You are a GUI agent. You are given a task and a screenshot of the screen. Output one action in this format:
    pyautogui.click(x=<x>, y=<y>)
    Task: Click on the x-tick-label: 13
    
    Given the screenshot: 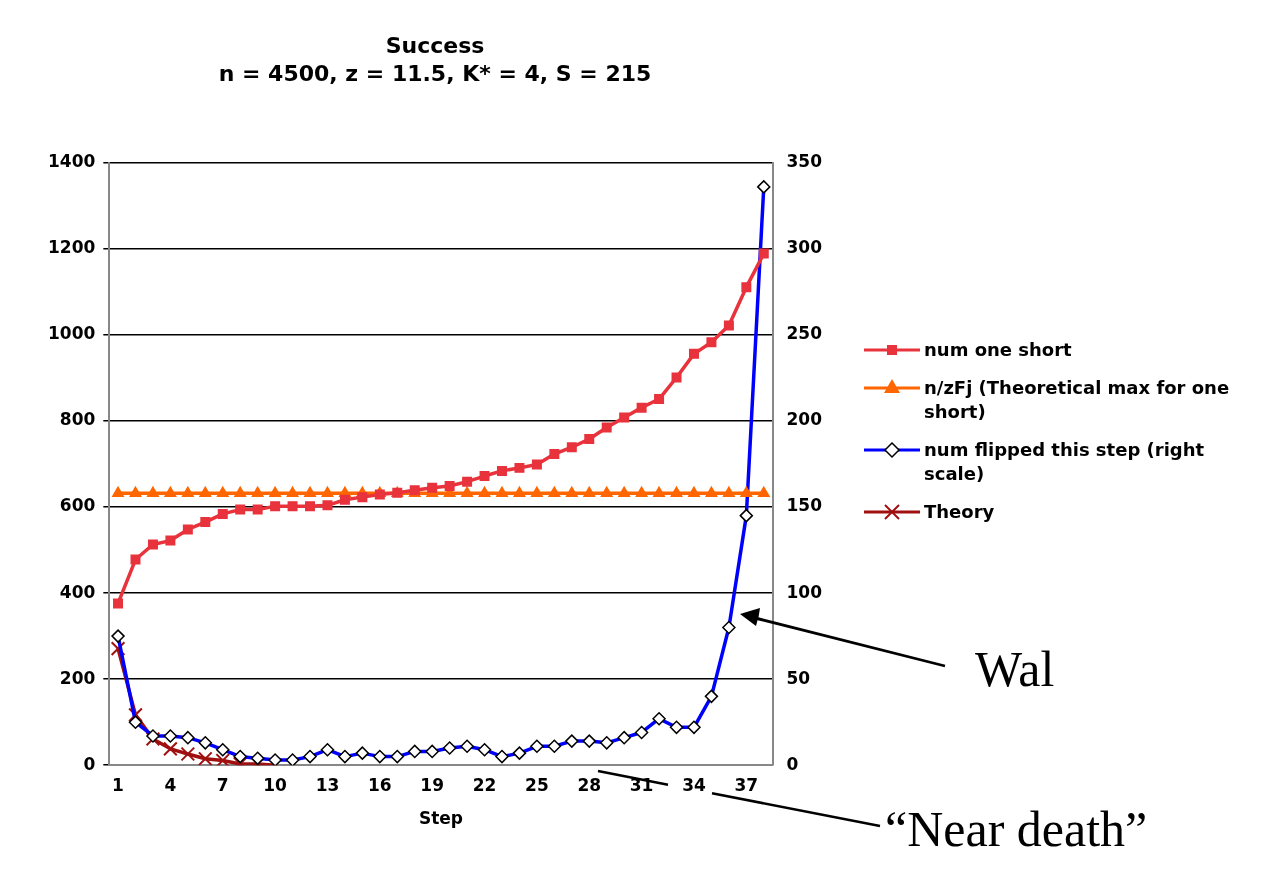 What is the action you would take?
    pyautogui.click(x=327, y=784)
    